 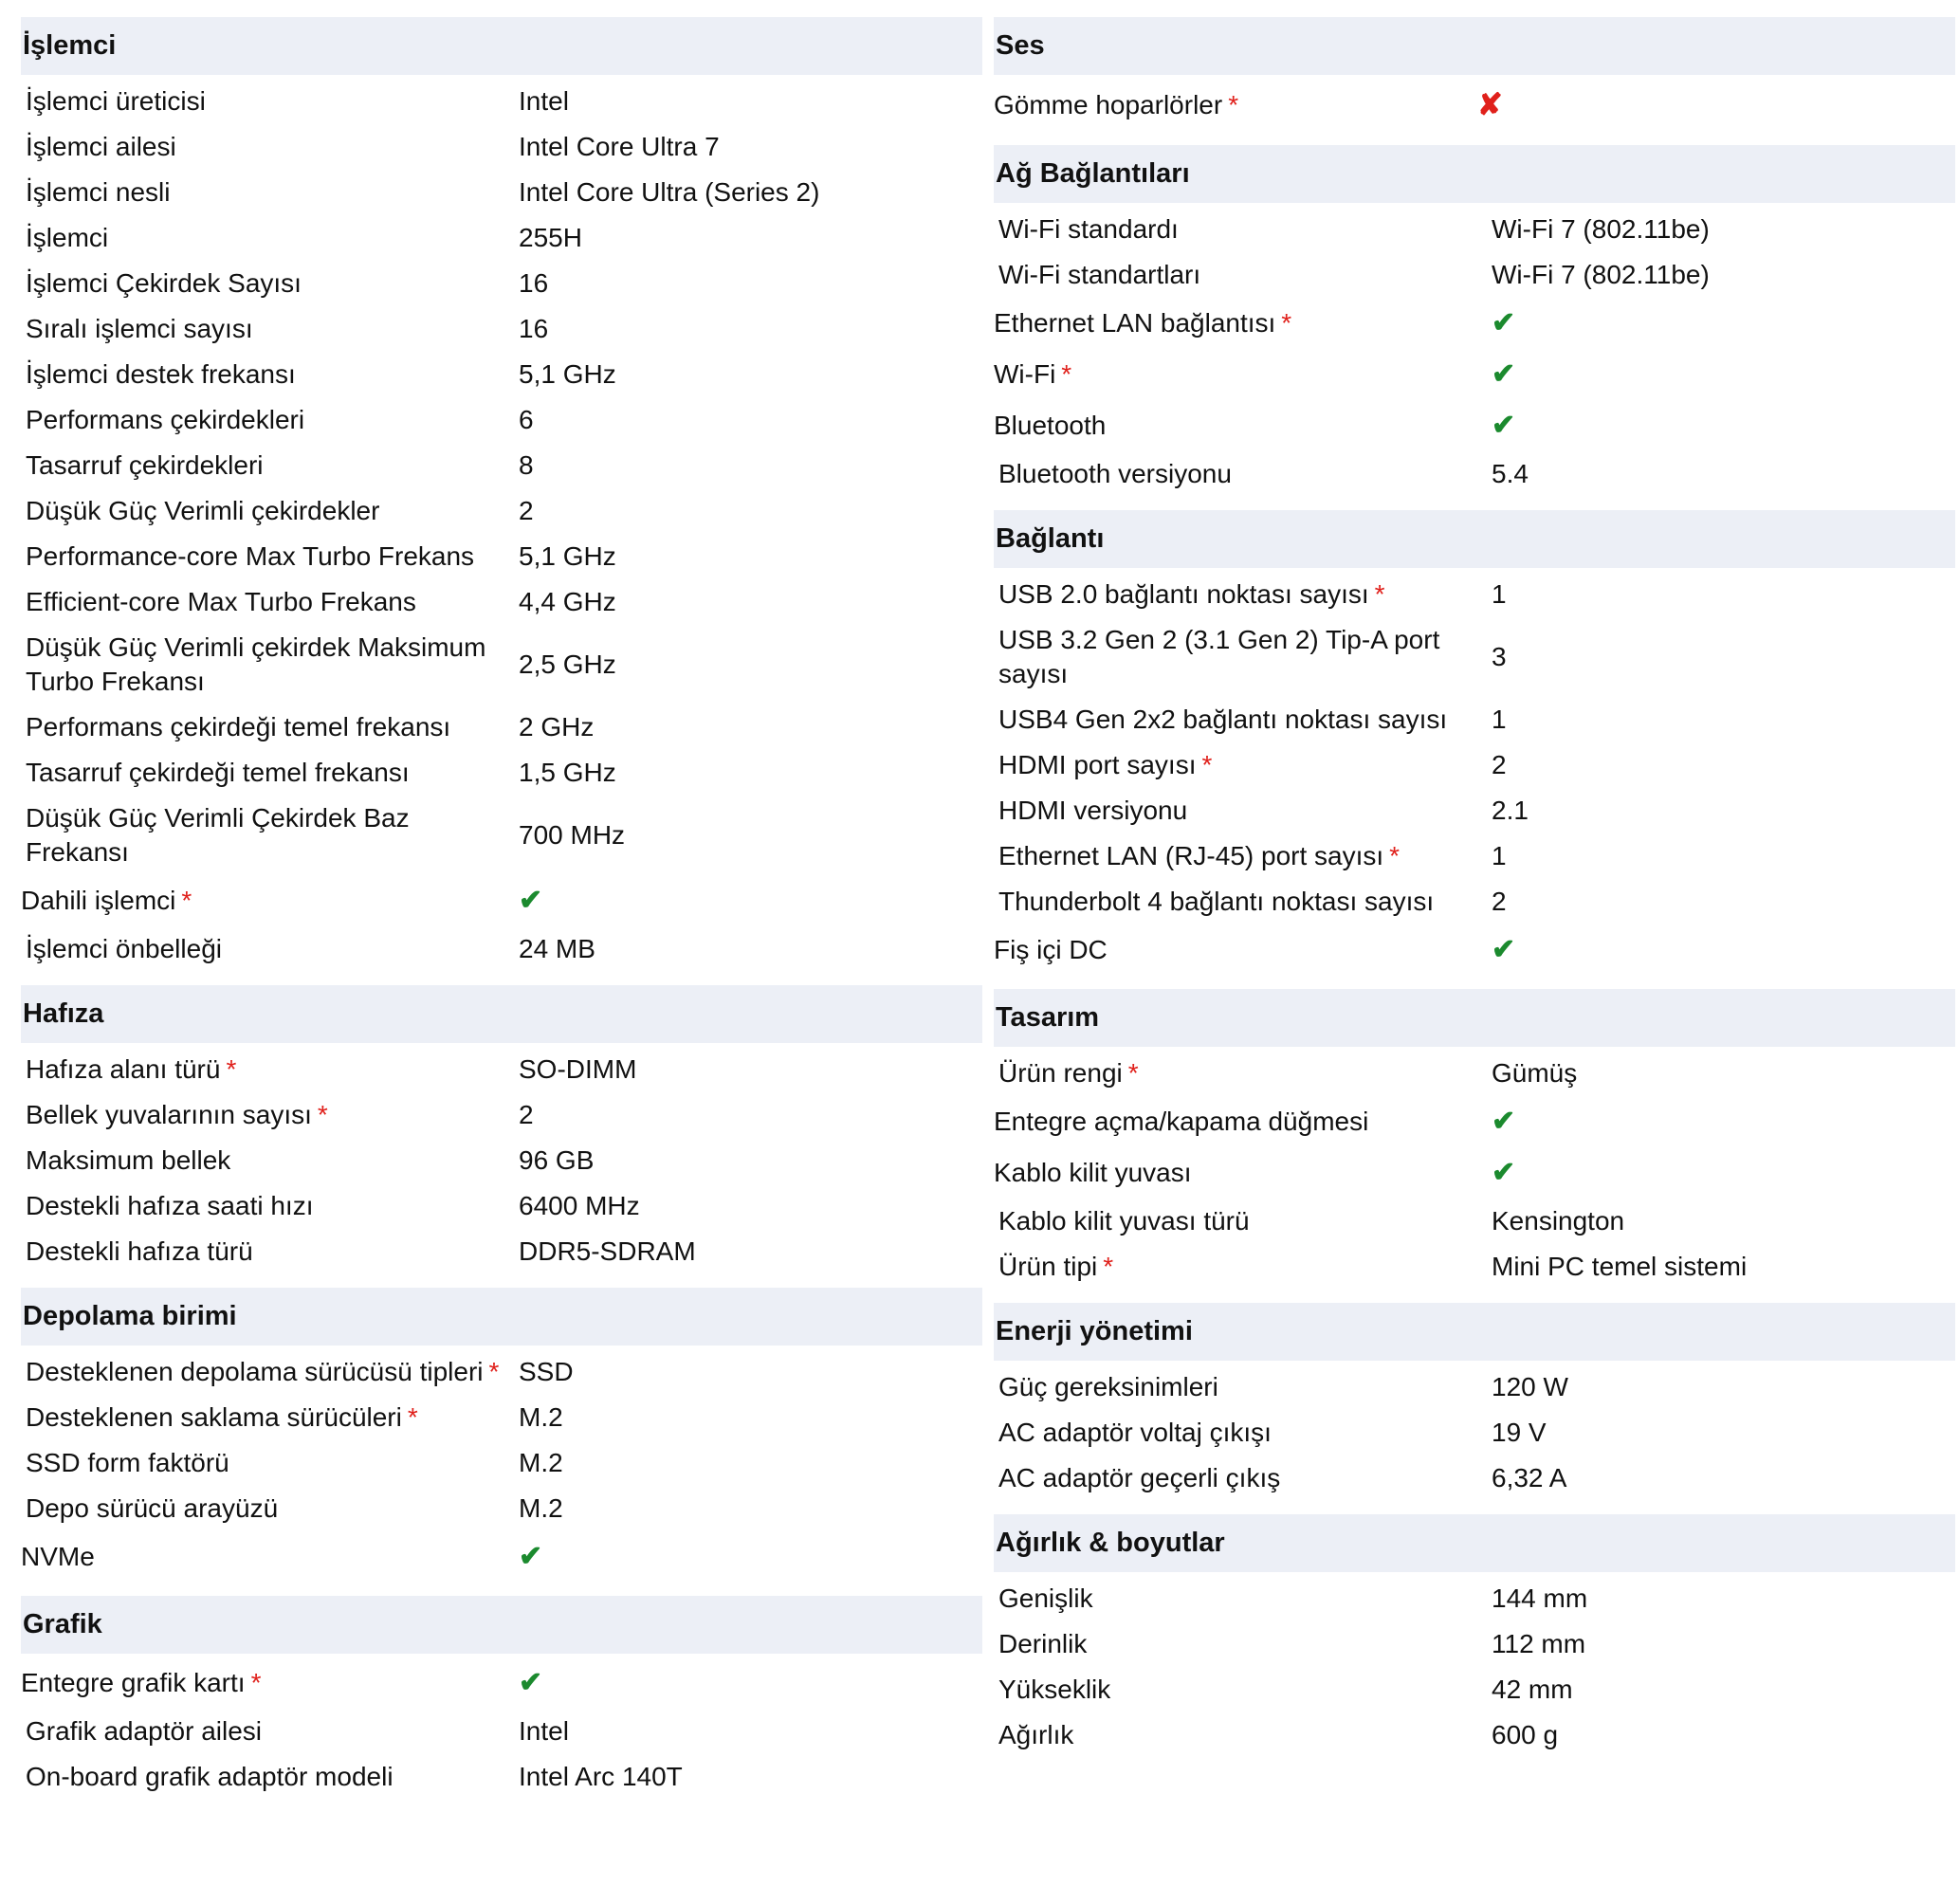 What do you see at coordinates (1526, 1734) in the screenshot?
I see `spec-value-text: 600 g` at bounding box center [1526, 1734].